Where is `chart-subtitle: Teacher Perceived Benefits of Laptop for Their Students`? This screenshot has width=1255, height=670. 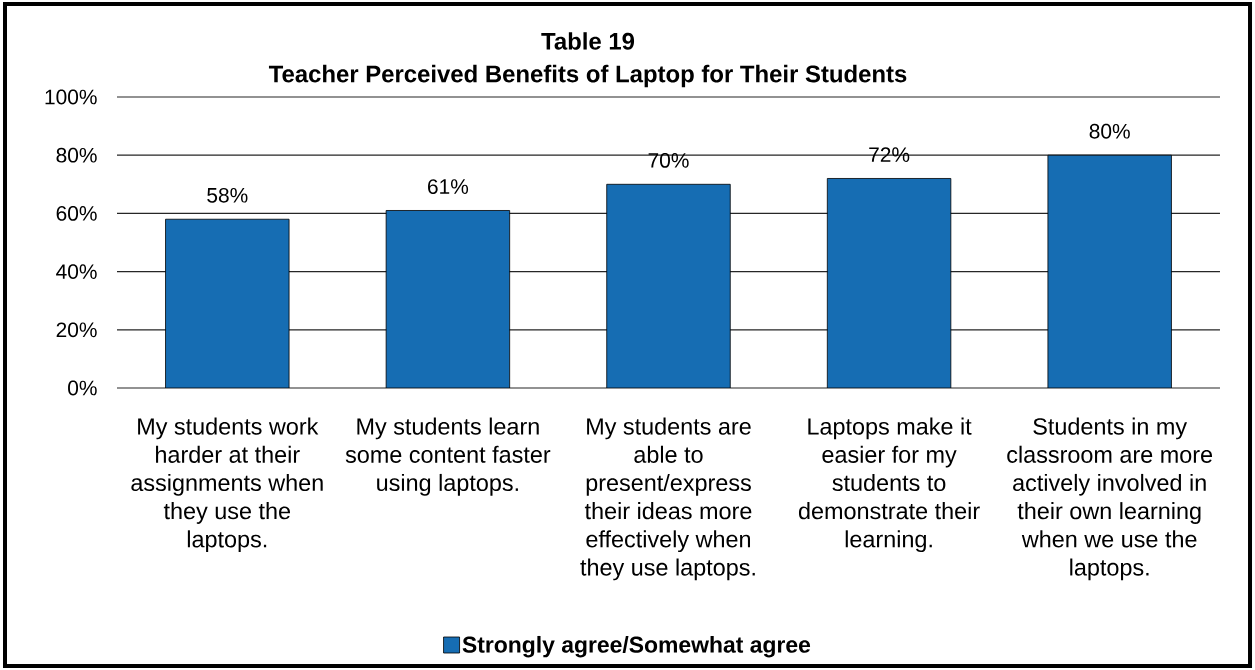 chart-subtitle: Teacher Perceived Benefits of Laptop for Their Students is located at coordinates (587, 76).